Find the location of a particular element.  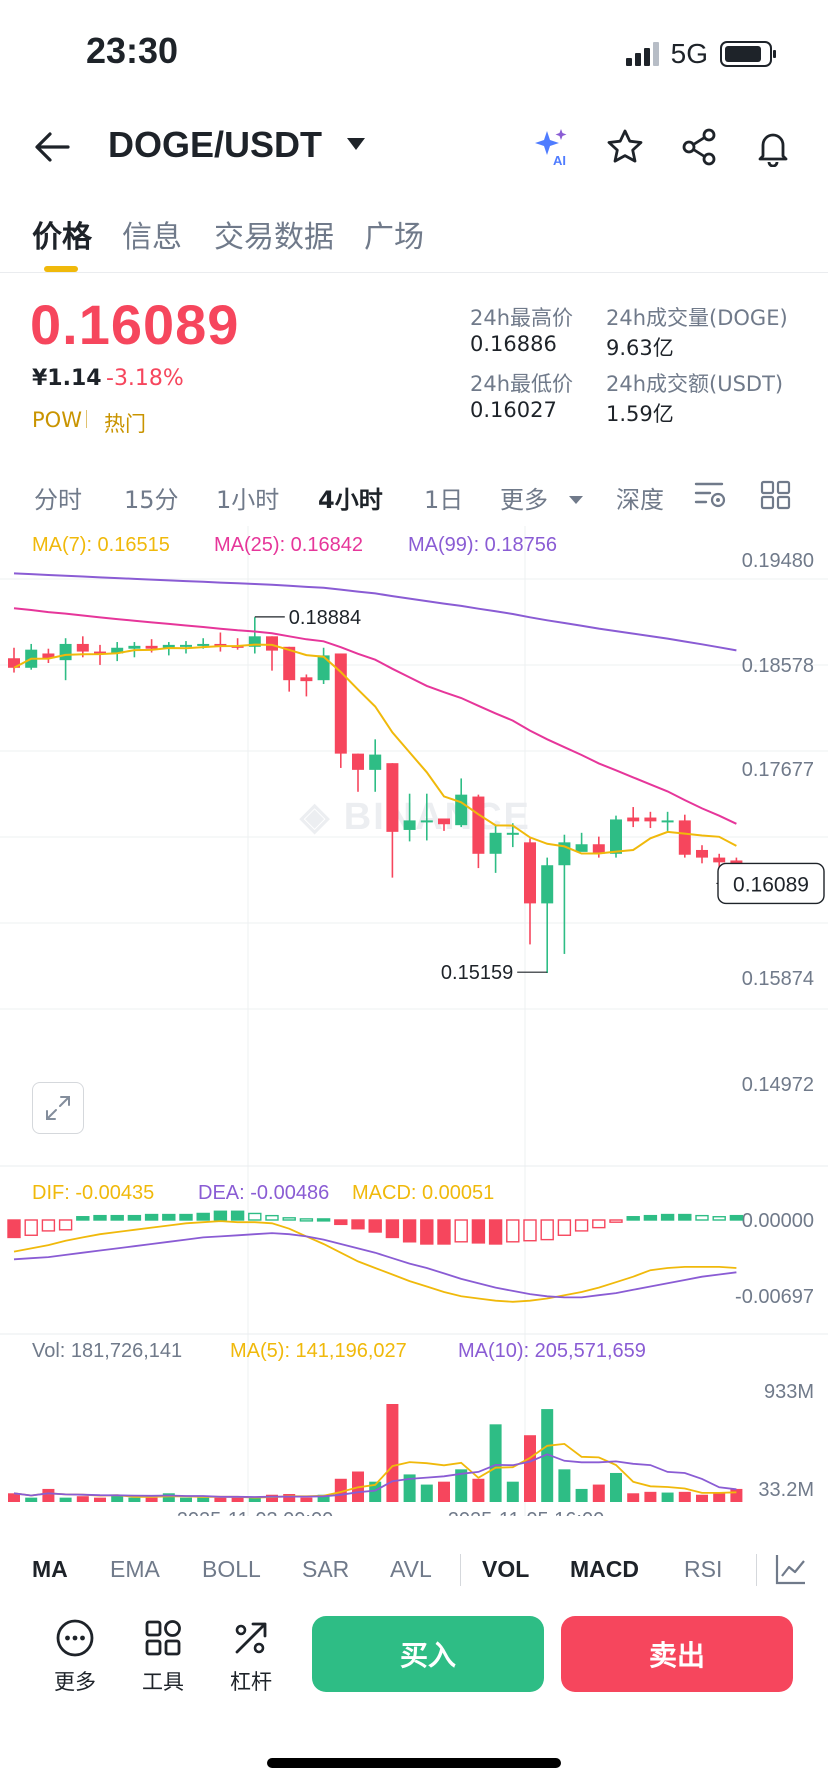

fullscreen-button is located at coordinates (58, 1108).